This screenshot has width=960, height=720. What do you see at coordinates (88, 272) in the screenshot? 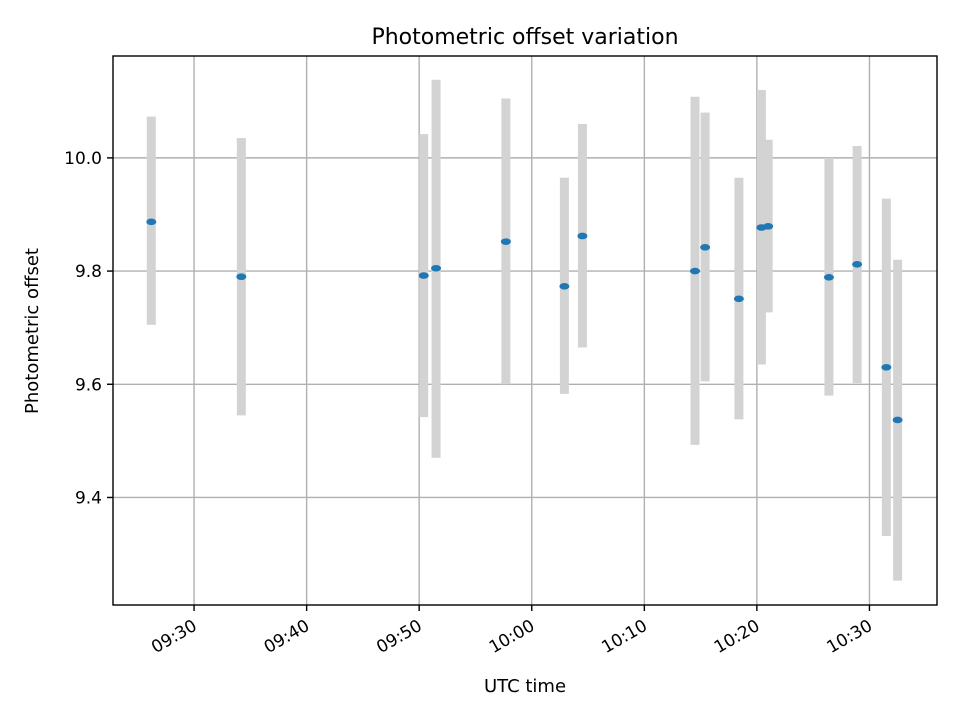
I see `y-tick-label: 9.8` at bounding box center [88, 272].